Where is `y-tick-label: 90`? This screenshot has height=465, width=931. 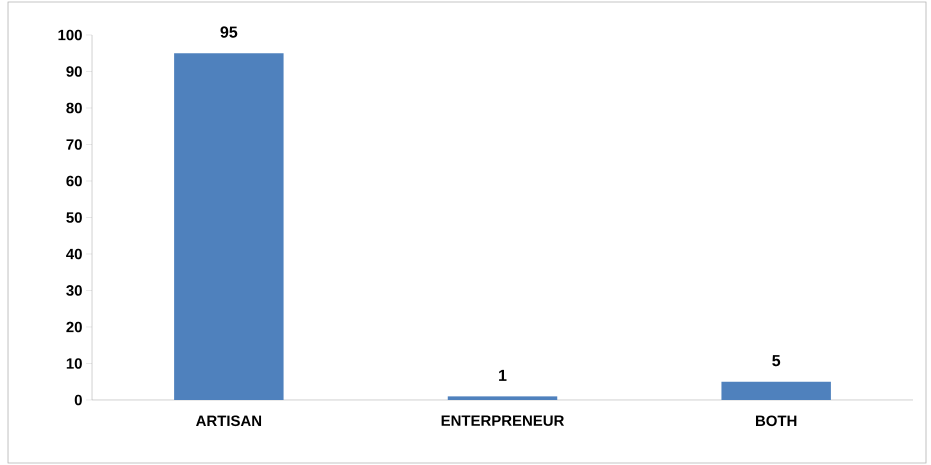 y-tick-label: 90 is located at coordinates (74, 71).